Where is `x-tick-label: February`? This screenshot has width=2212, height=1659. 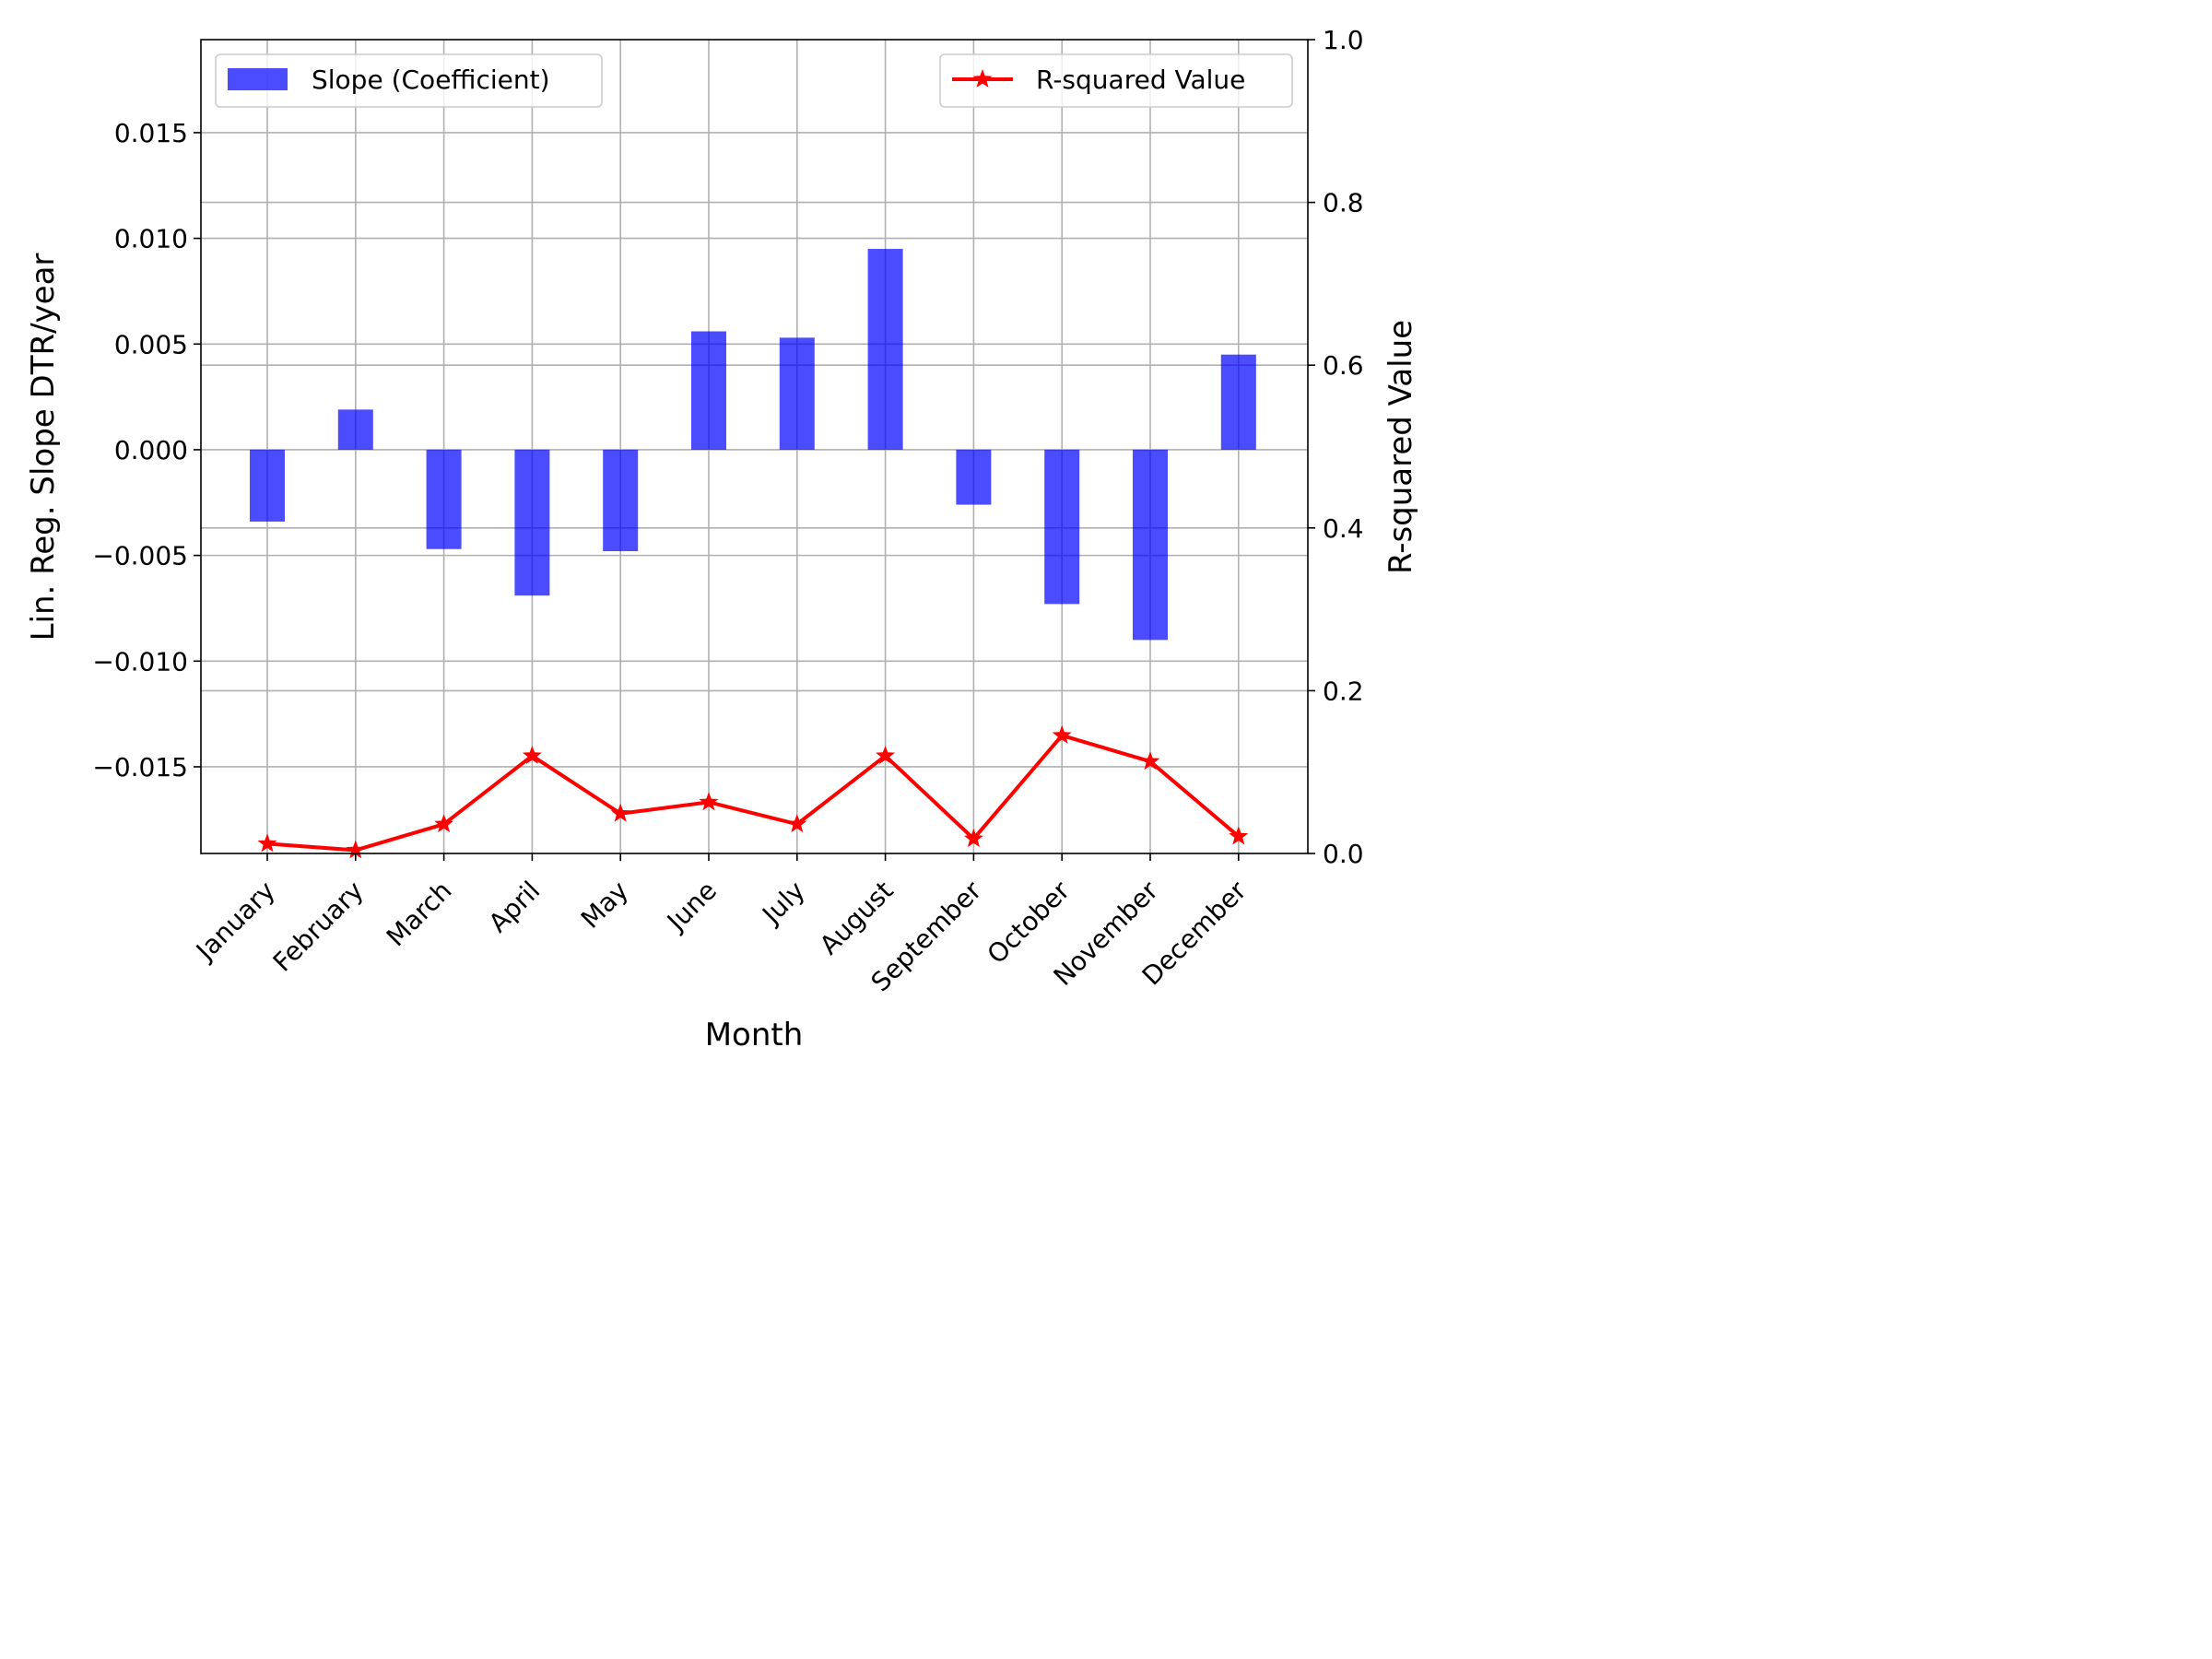 x-tick-label: February is located at coordinates (318, 927).